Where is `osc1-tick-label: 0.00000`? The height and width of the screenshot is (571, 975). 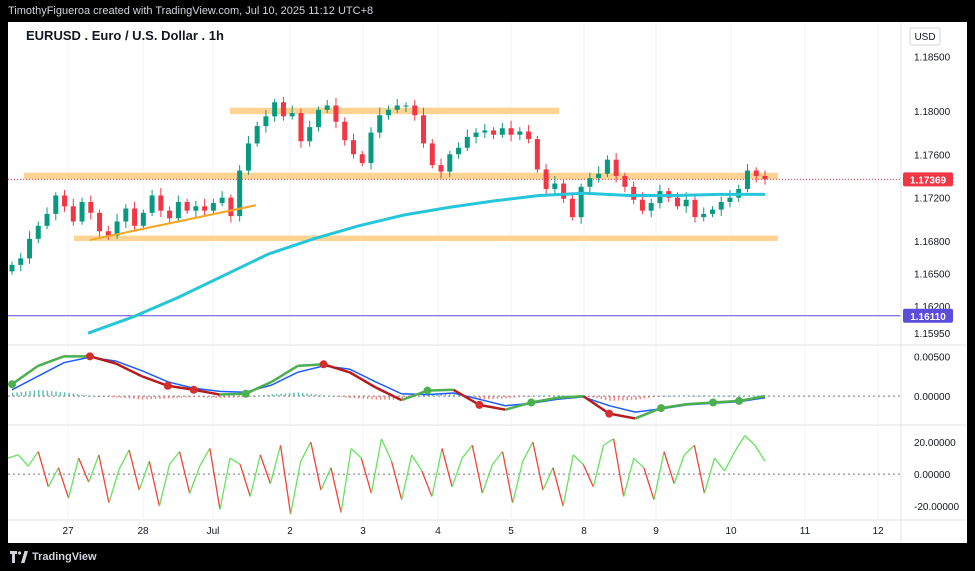
osc1-tick-label: 0.00000 is located at coordinates (932, 397).